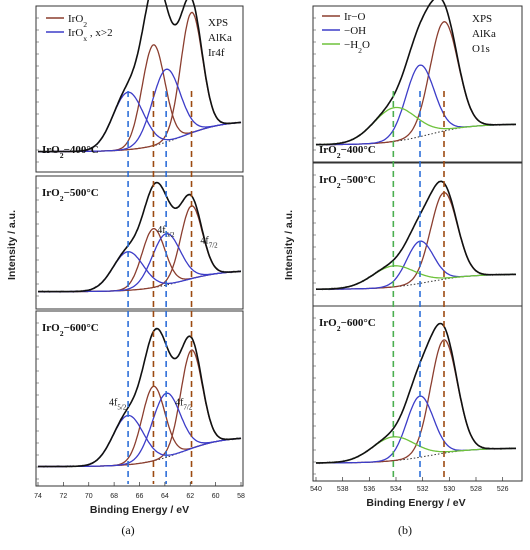 The height and width of the screenshot is (550, 530). What do you see at coordinates (190, 496) in the screenshot?
I see `x-tick-label: 62` at bounding box center [190, 496].